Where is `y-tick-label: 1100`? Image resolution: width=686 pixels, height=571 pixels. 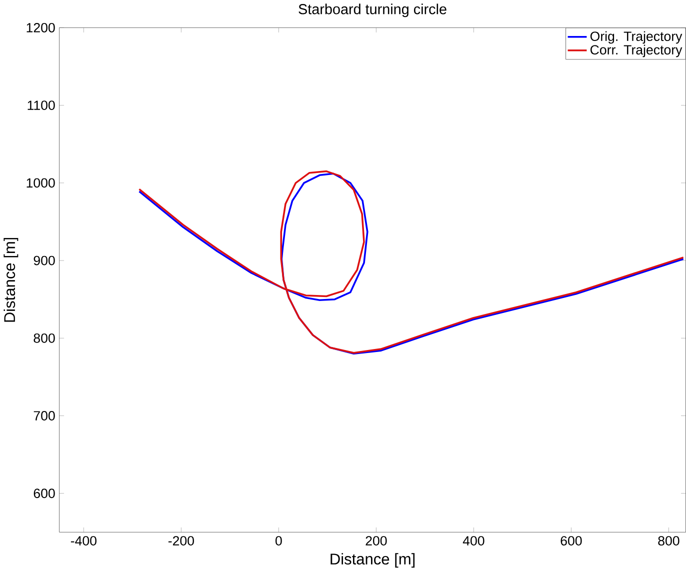 y-tick-label: 1100 is located at coordinates (41, 105).